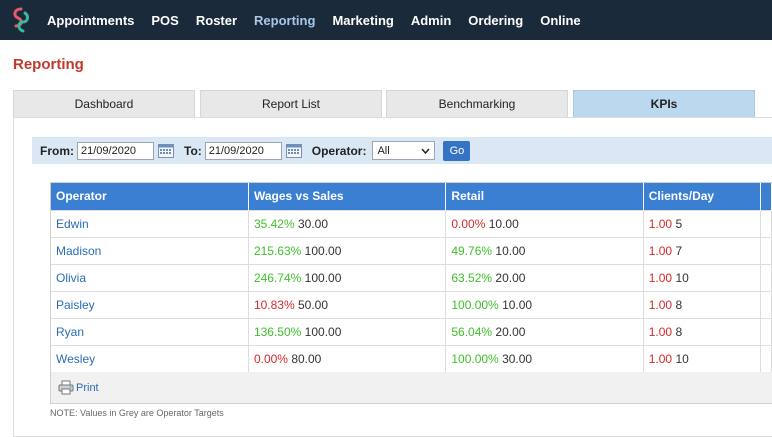 The height and width of the screenshot is (437, 772). Describe the element at coordinates (70, 331) in the screenshot. I see `operator-link: Ryan` at that location.